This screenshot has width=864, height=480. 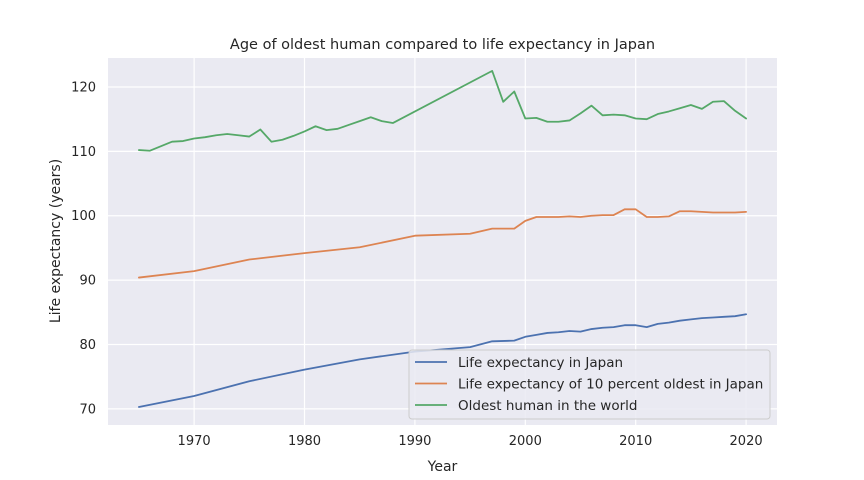 I want to click on x-tick-label: 2020, so click(x=746, y=441).